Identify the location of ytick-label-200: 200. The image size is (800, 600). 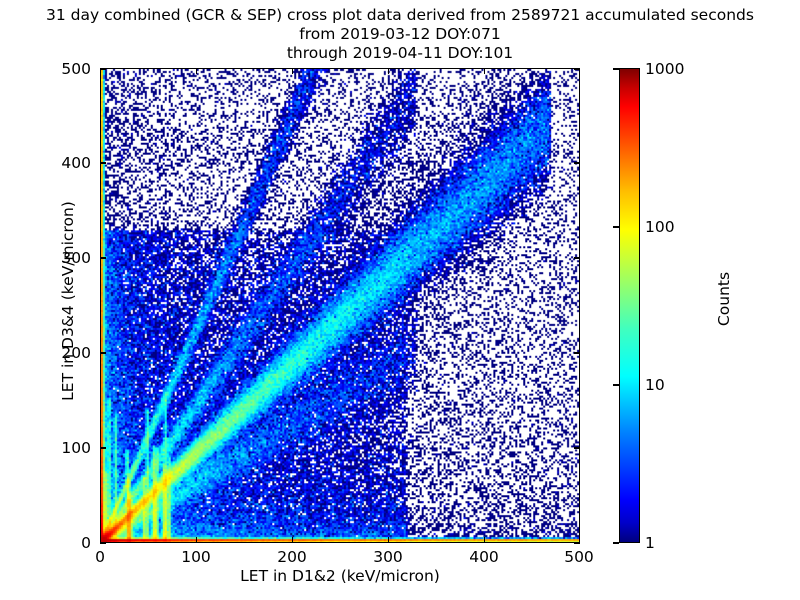
(76, 353).